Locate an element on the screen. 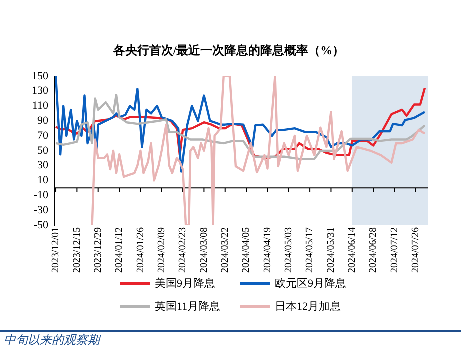 Image resolution: width=461 pixels, height=347 pixels. y-tick-label: 50 is located at coordinates (43, 150).